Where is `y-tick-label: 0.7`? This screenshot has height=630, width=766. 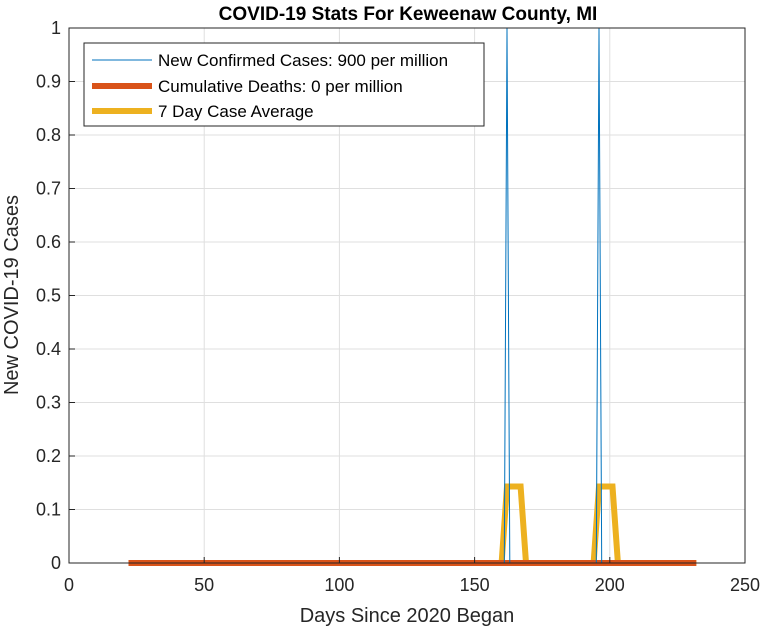
y-tick-label: 0.7 is located at coordinates (48, 189).